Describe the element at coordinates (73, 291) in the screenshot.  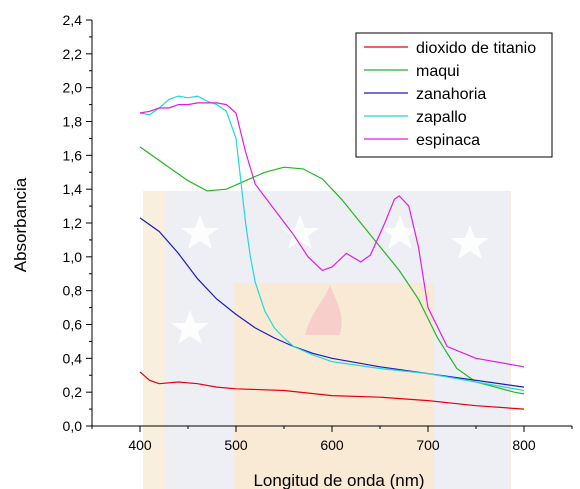
I see `y-tick-label: 0,8` at that location.